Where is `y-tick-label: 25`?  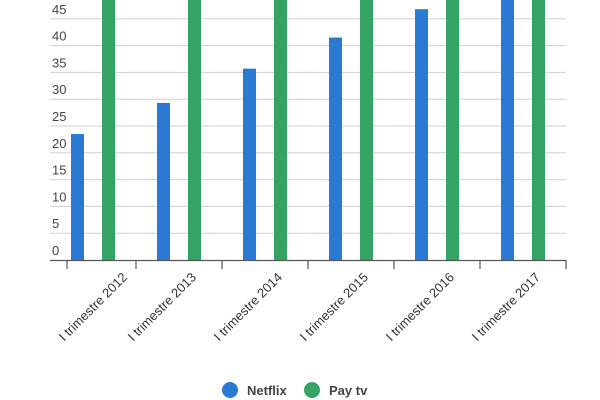 y-tick-label: 25 is located at coordinates (59, 116).